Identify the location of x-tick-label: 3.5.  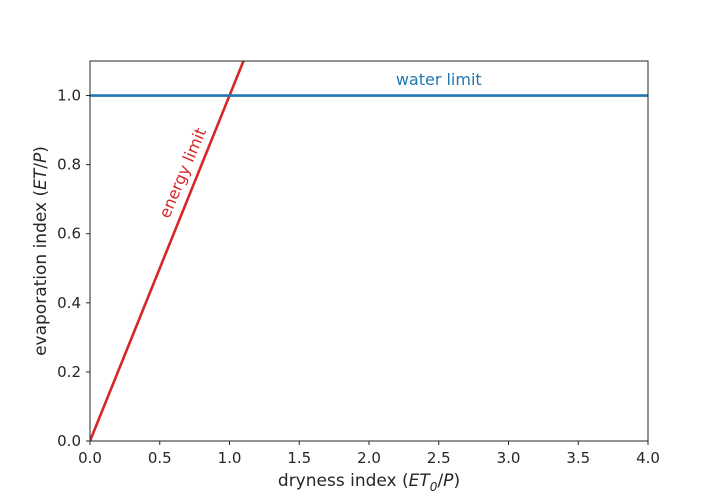
(578, 458).